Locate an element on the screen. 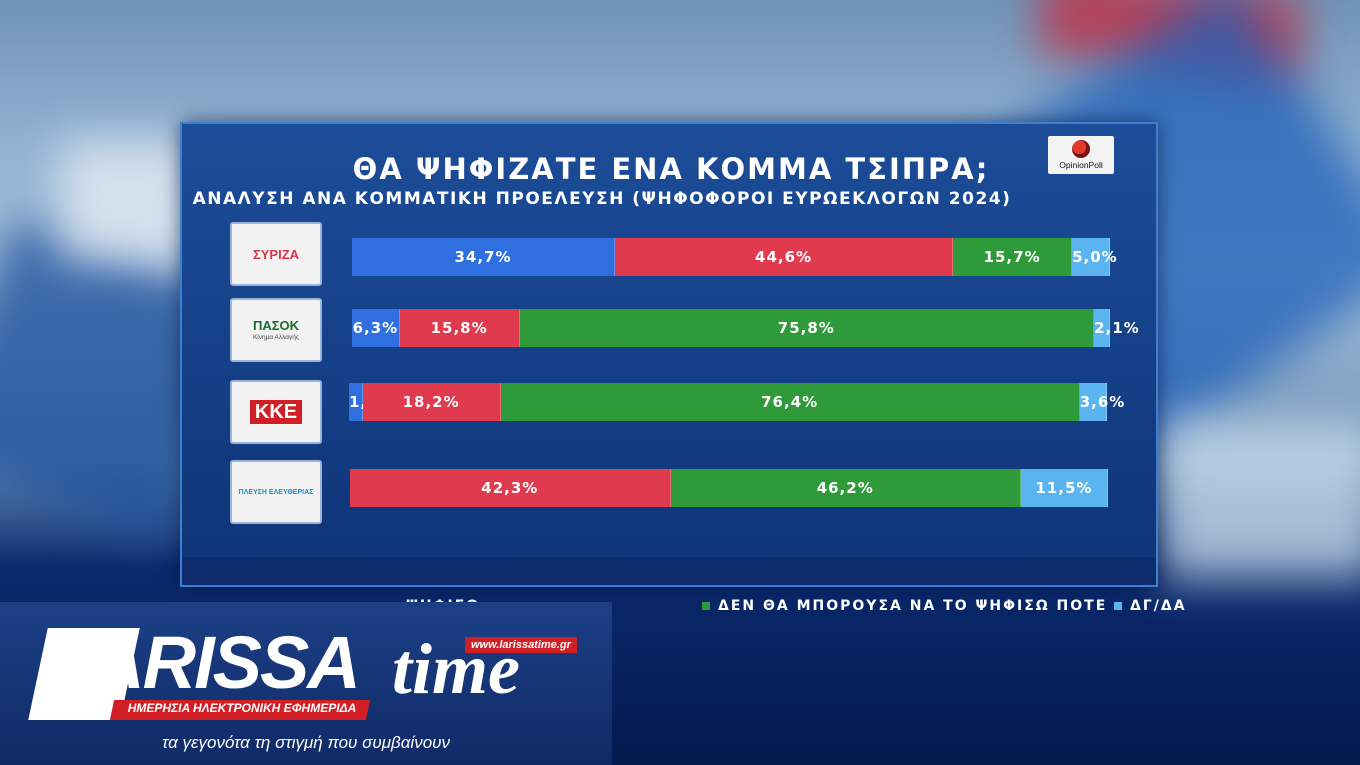 The height and width of the screenshot is (765, 1360). data-label: 15,7% is located at coordinates (1012, 257).